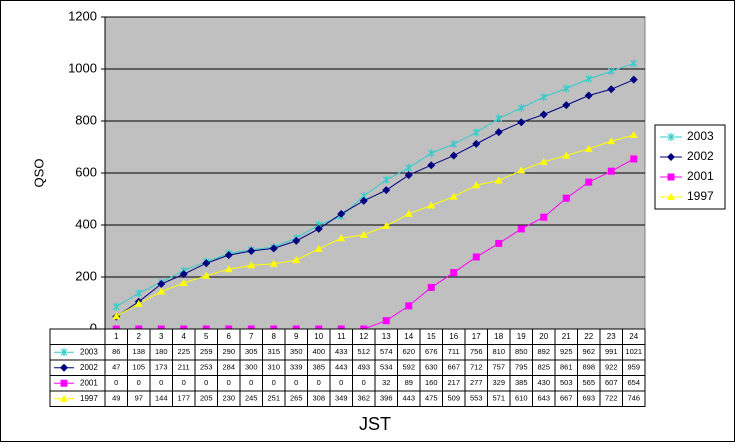 The width and height of the screenshot is (736, 448). I want to click on table-value: 265, so click(296, 398).